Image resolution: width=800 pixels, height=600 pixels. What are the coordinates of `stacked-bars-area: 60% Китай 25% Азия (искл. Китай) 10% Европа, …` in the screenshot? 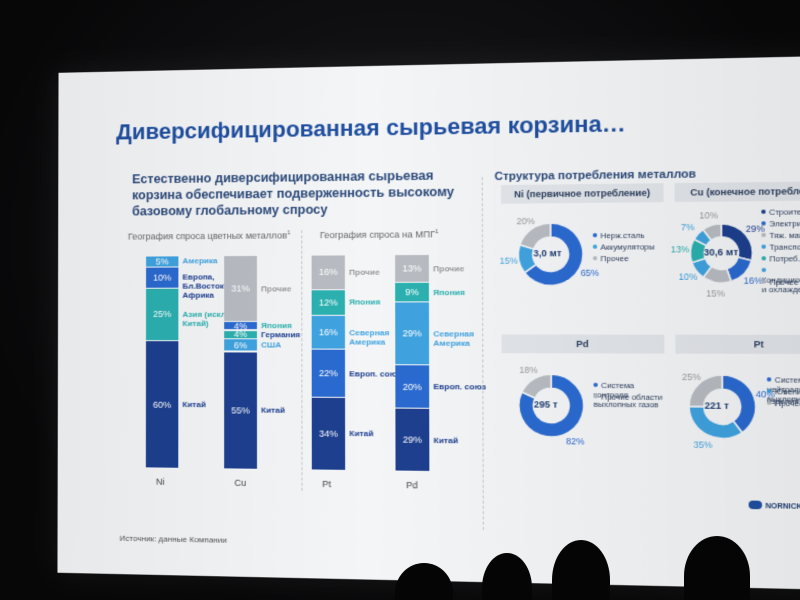 It's located at (429, 64).